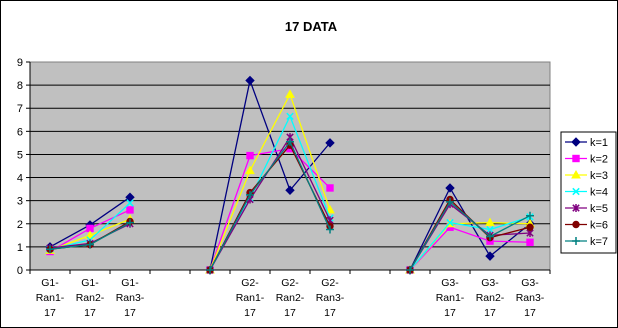 This screenshot has height=328, width=618. What do you see at coordinates (599, 176) in the screenshot?
I see `legend-label: k=3` at bounding box center [599, 176].